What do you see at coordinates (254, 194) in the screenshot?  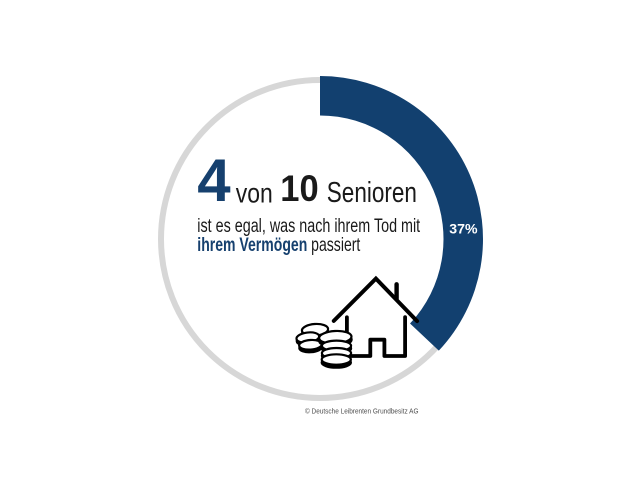 I see `svg-text: von` at bounding box center [254, 194].